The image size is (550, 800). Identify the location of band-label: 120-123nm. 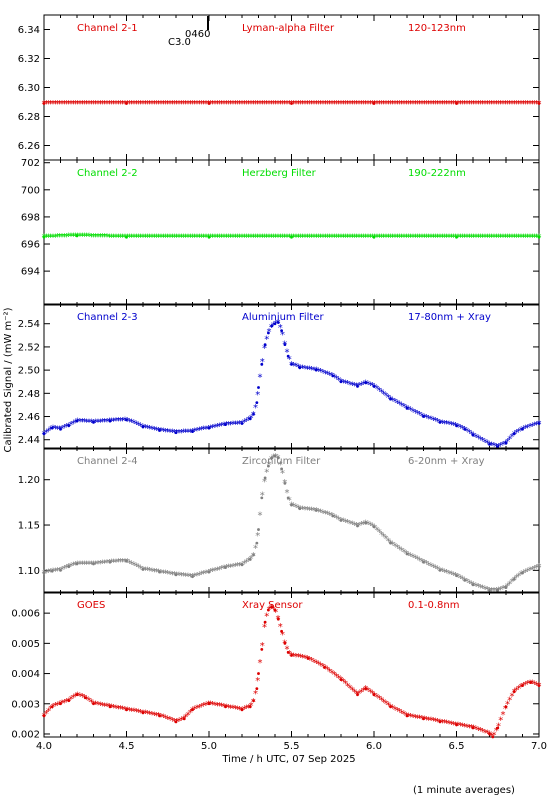
(437, 28).